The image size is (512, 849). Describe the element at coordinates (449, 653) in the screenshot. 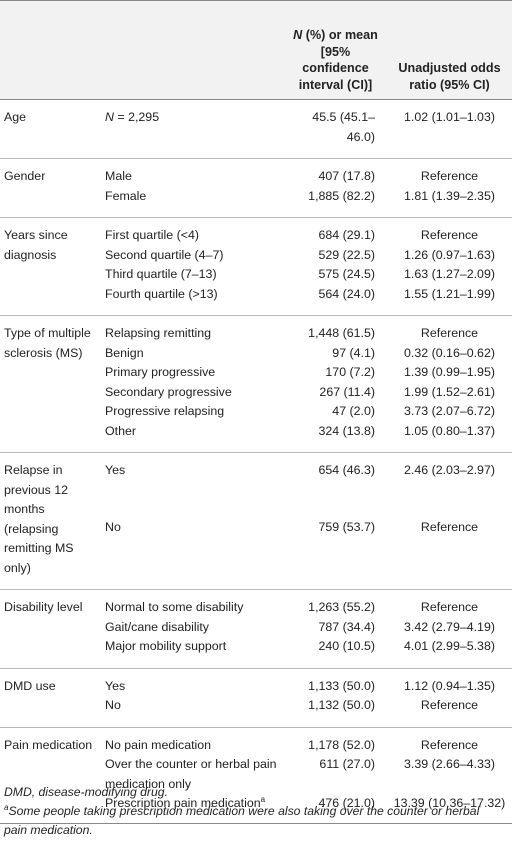

I see `row-odds-ratio: 4.01 (2.99–5.38)` at that location.